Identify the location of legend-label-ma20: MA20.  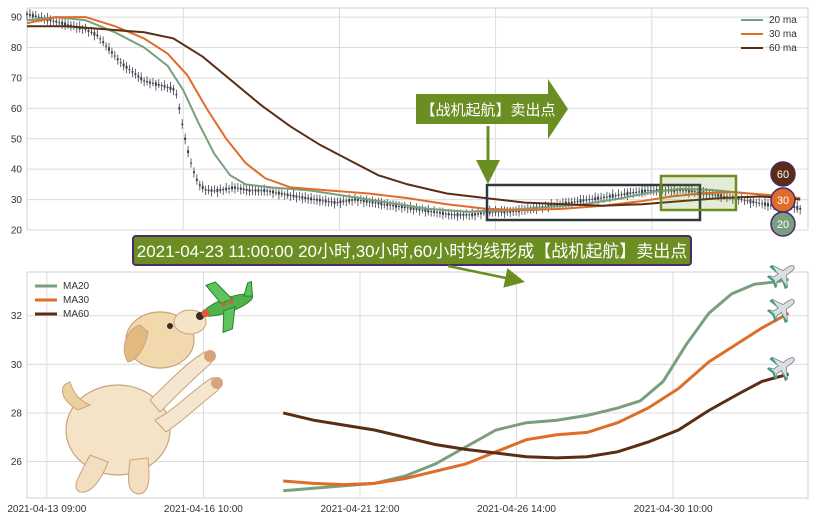
(76, 286).